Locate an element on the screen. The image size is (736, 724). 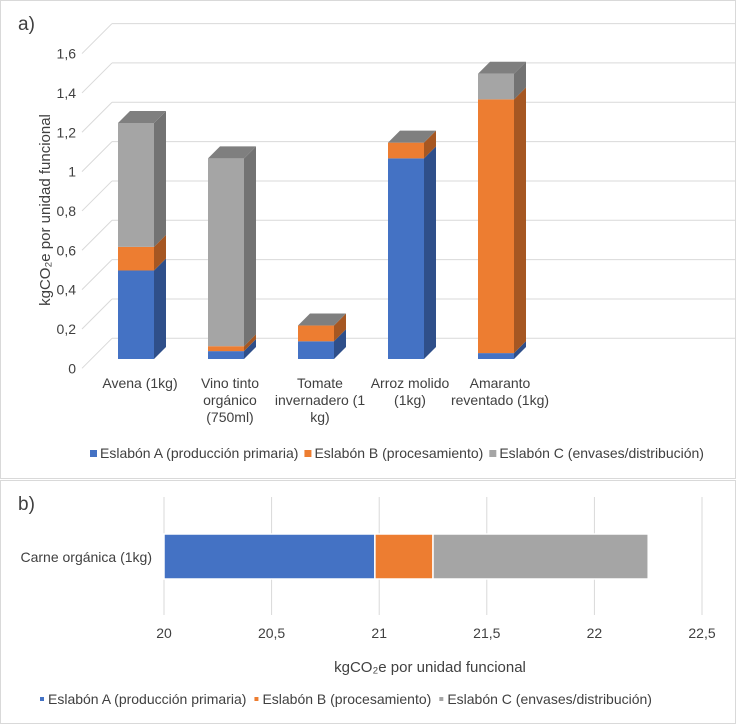
x-tick-label: 22 is located at coordinates (595, 633).